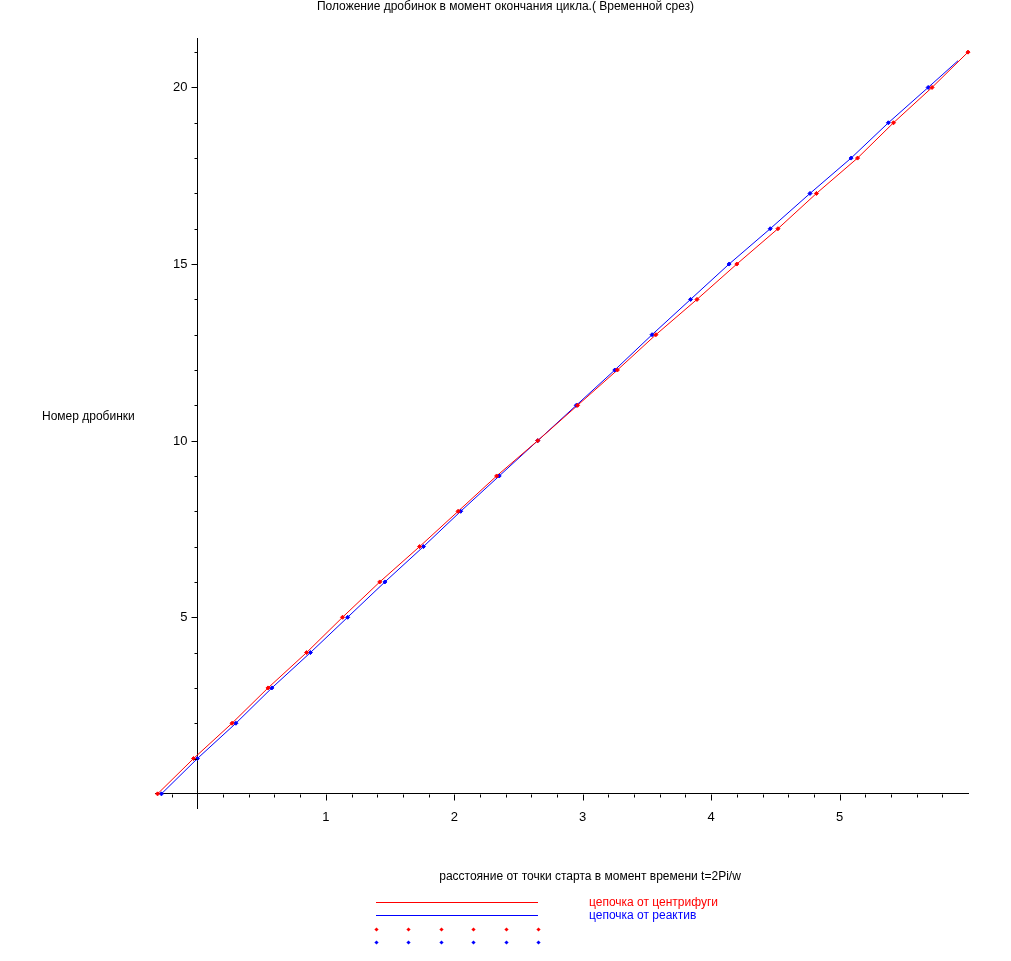  Describe the element at coordinates (590, 876) in the screenshot. I see `x-axis-title: расстояние от точки старта в момент времени t=2Pi/w` at that location.